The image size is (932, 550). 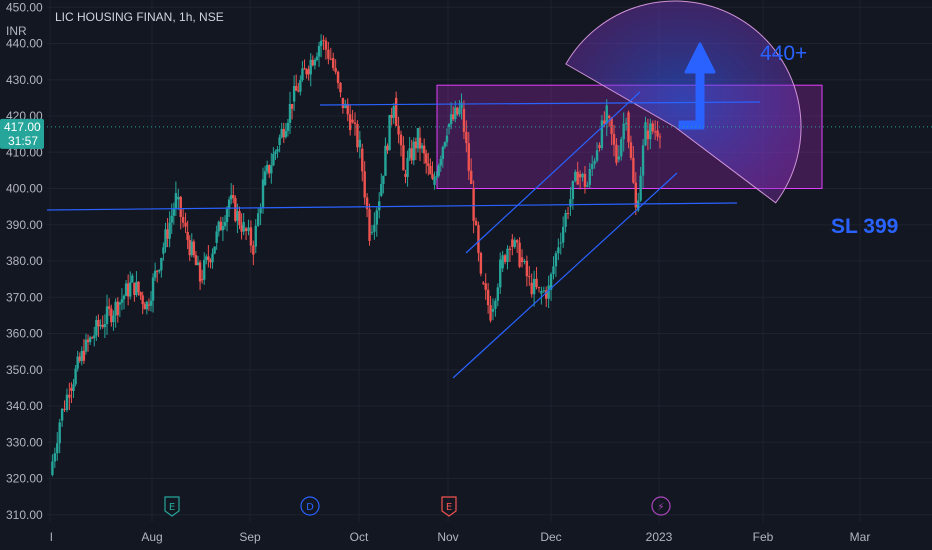 What do you see at coordinates (24, 261) in the screenshot?
I see `y-tick-label: 380.00` at bounding box center [24, 261].